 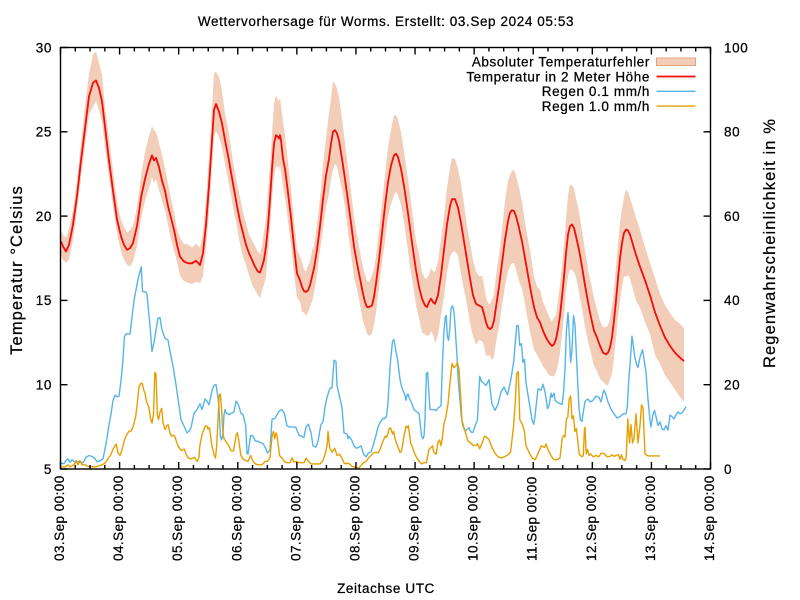 I want to click on svg-text: 10.Sep 00:00, so click(x=473, y=518).